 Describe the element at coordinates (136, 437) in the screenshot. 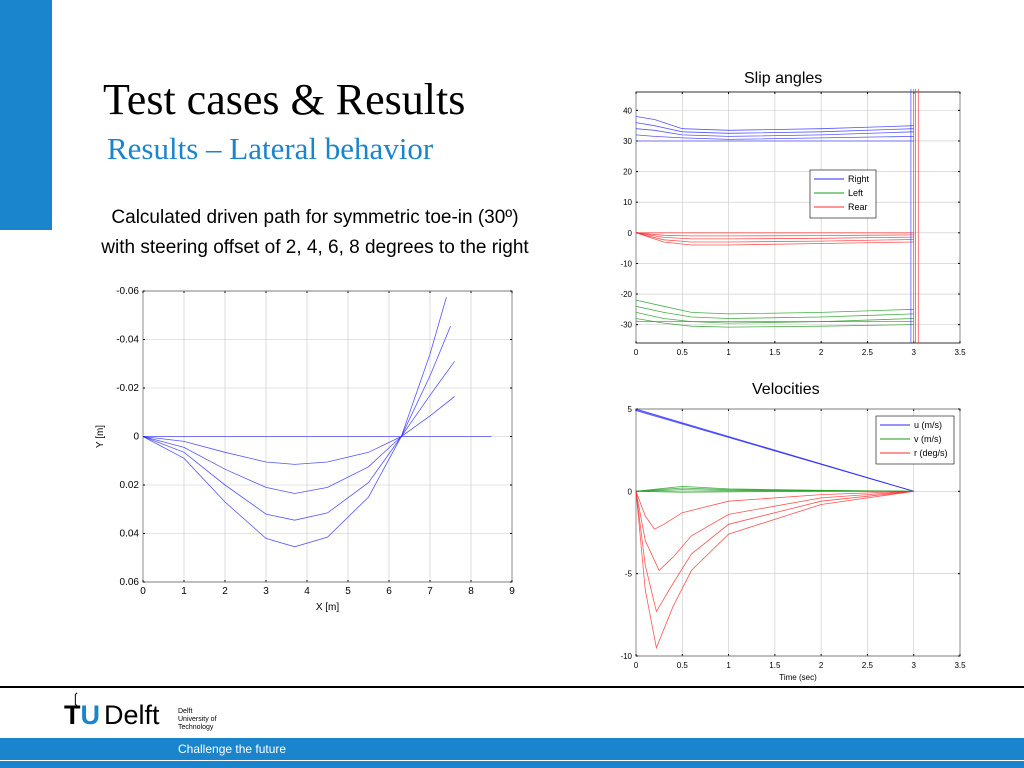

I see `path-y-tick-label: 0` at that location.